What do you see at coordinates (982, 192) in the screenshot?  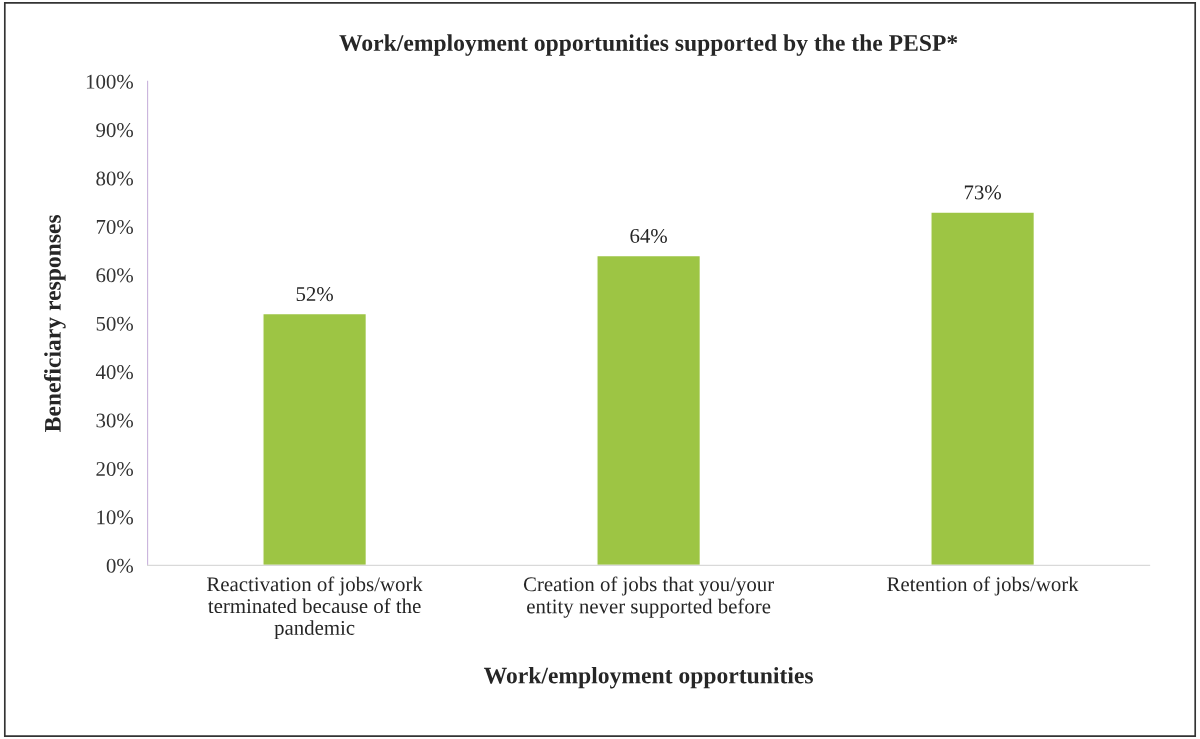 I see `data-label: 73%` at bounding box center [982, 192].